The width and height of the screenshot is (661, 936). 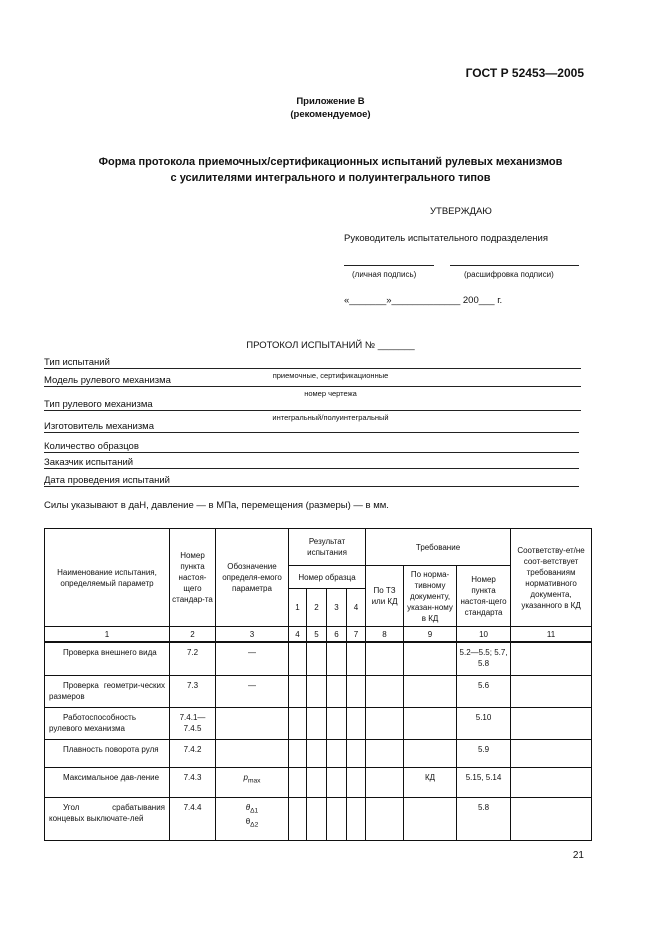 What do you see at coordinates (107, 658) in the screenshot?
I see `test-name: Проверка внешнего вида` at bounding box center [107, 658].